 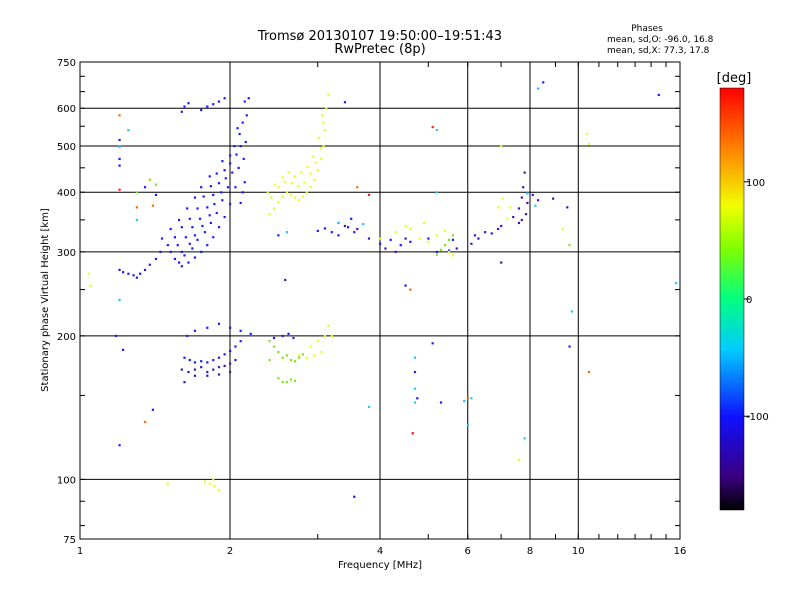 What do you see at coordinates (66, 109) in the screenshot?
I see `y-tick-label: 600` at bounding box center [66, 109].